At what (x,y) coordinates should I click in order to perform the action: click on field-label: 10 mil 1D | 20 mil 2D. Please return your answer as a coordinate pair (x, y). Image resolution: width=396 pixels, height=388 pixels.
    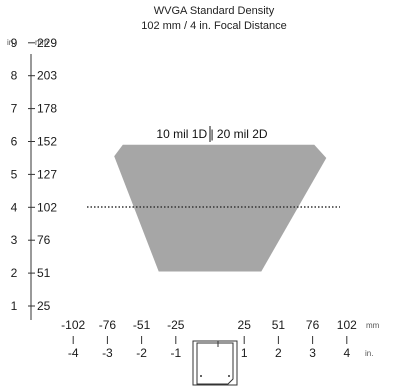
    Looking at the image, I should click on (211, 134).